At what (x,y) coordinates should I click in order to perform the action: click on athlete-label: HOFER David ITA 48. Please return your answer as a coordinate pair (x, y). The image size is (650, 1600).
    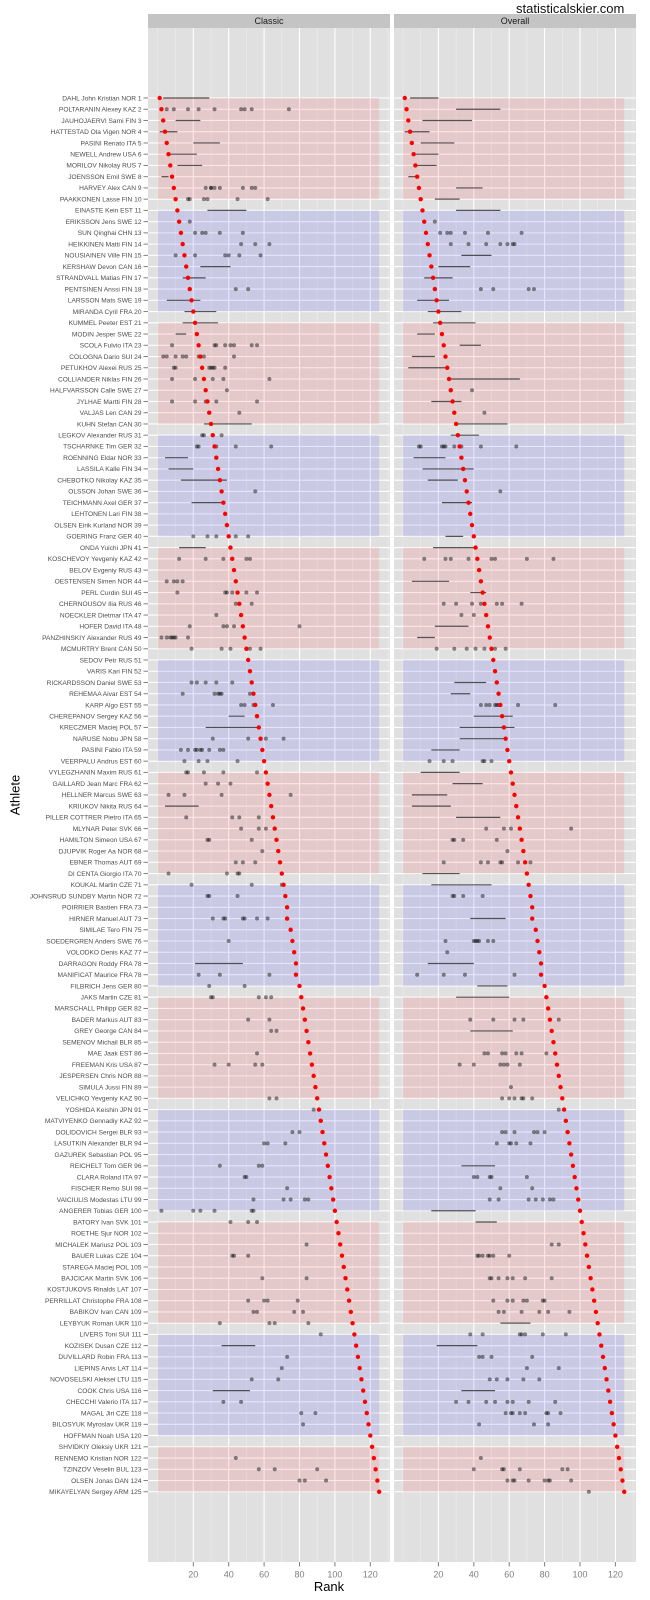
    Looking at the image, I should click on (110, 627).